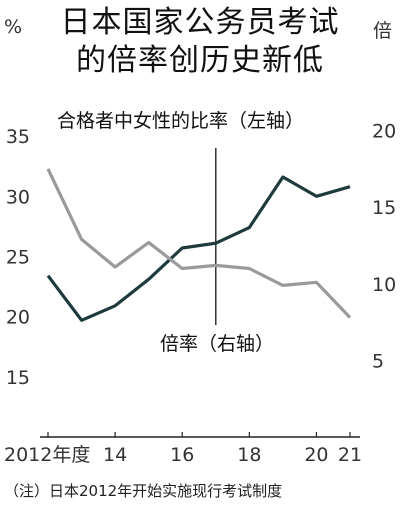 Image resolution: width=400 pixels, height=505 pixels. What do you see at coordinates (200, 22) in the screenshot?
I see `chart-title-line1: 日本国家公务员考试` at bounding box center [200, 22].